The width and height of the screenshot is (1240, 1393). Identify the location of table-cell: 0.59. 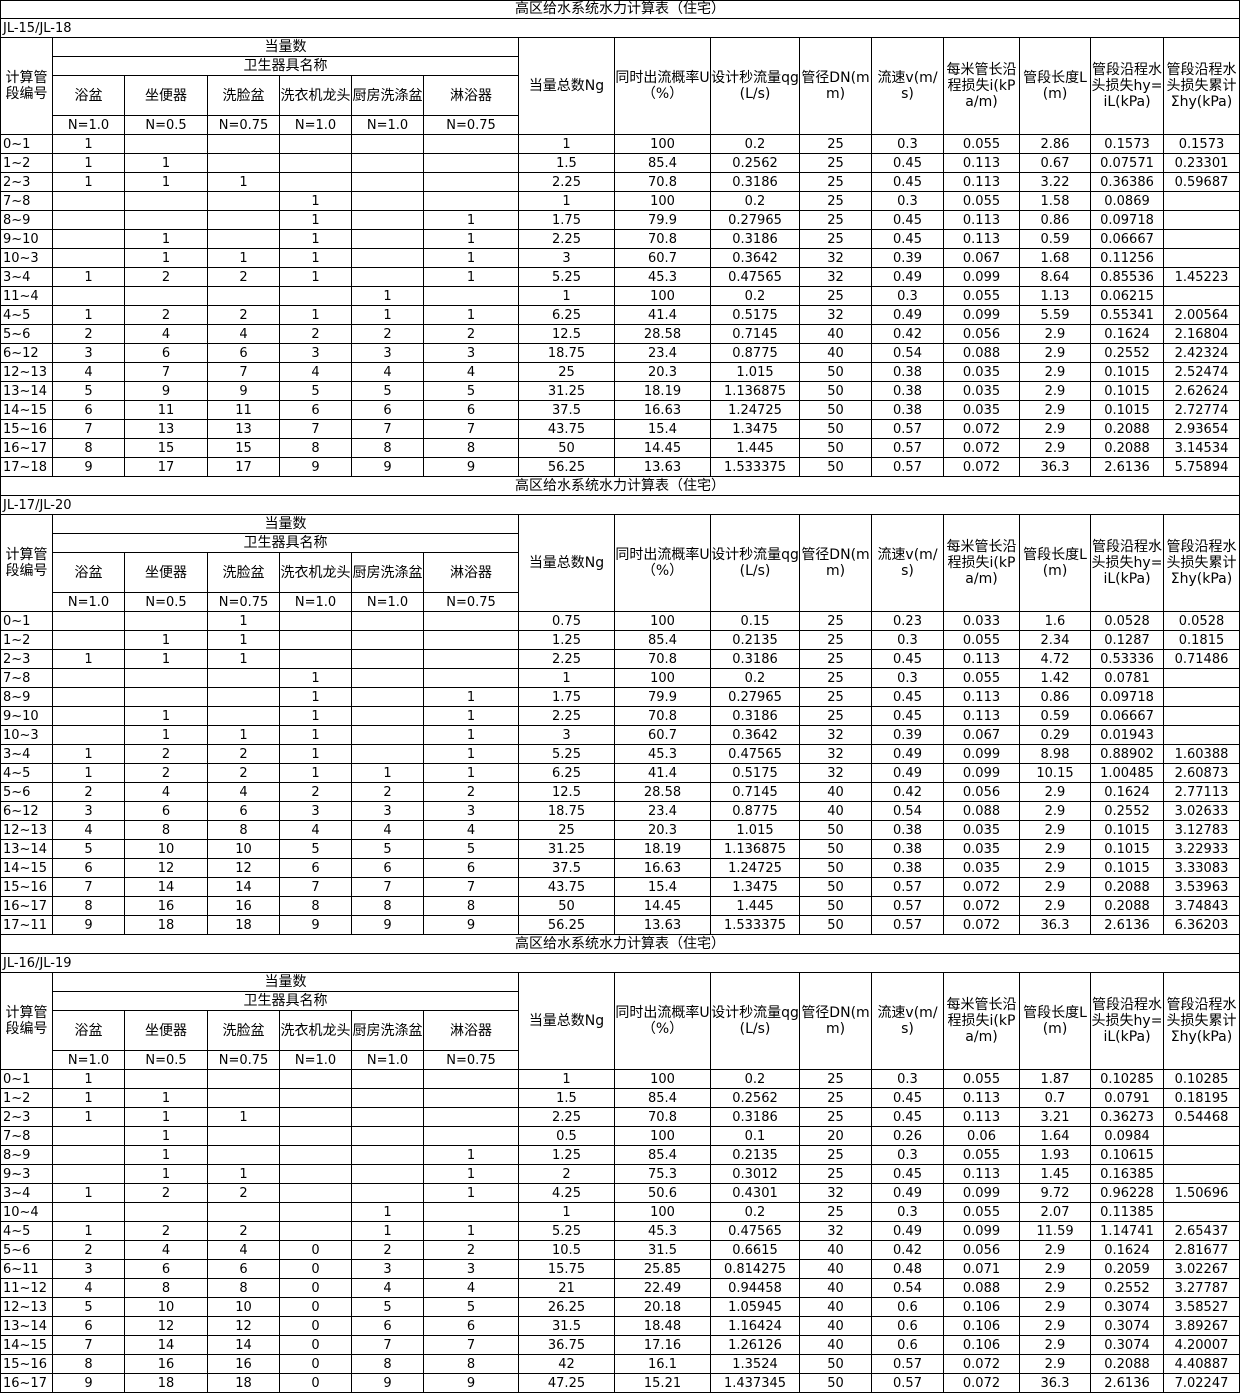
(1055, 716).